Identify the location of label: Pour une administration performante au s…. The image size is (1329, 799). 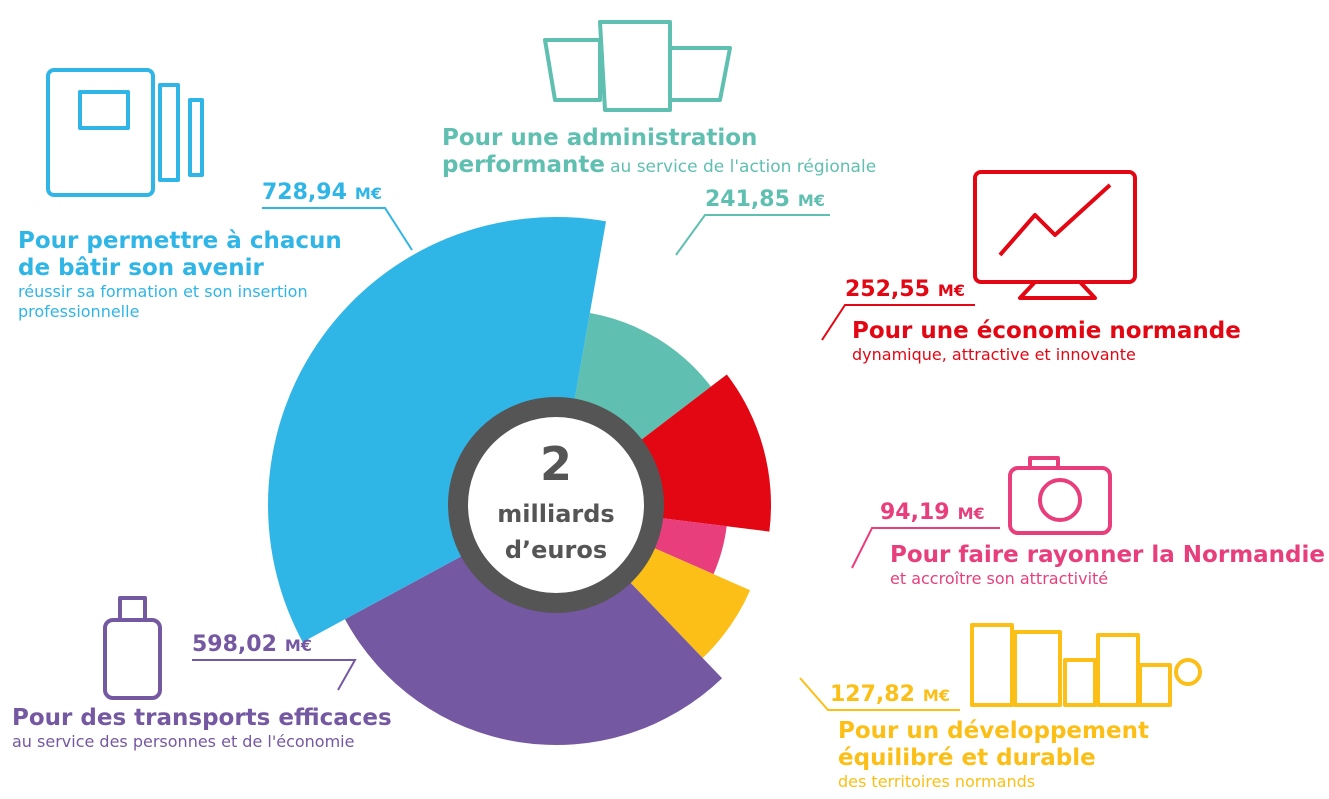
(677, 152).